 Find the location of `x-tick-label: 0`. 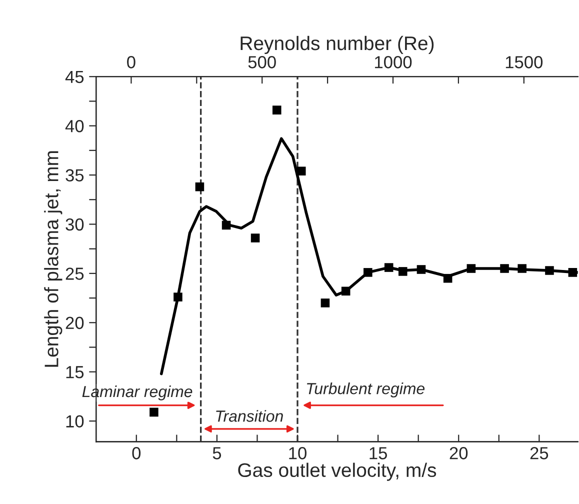

x-tick-label: 0 is located at coordinates (136, 453).